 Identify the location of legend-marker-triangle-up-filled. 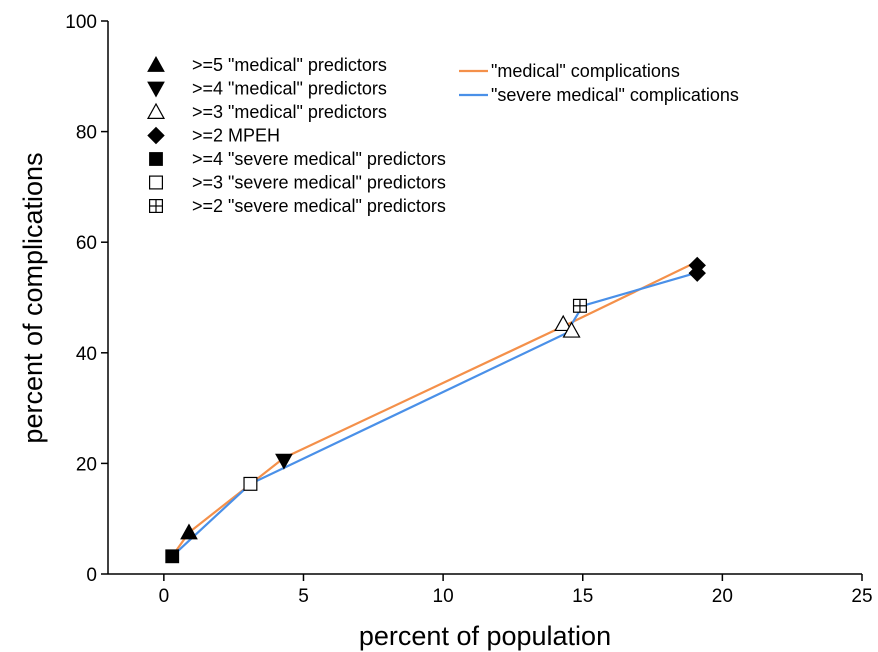
(156, 63).